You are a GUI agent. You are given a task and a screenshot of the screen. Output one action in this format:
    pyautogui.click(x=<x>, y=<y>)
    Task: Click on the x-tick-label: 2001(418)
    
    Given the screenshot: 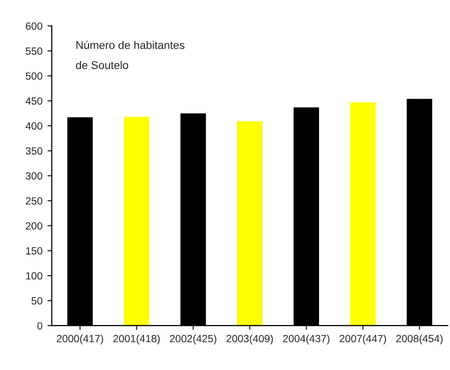 What is the action you would take?
    pyautogui.click(x=136, y=339)
    